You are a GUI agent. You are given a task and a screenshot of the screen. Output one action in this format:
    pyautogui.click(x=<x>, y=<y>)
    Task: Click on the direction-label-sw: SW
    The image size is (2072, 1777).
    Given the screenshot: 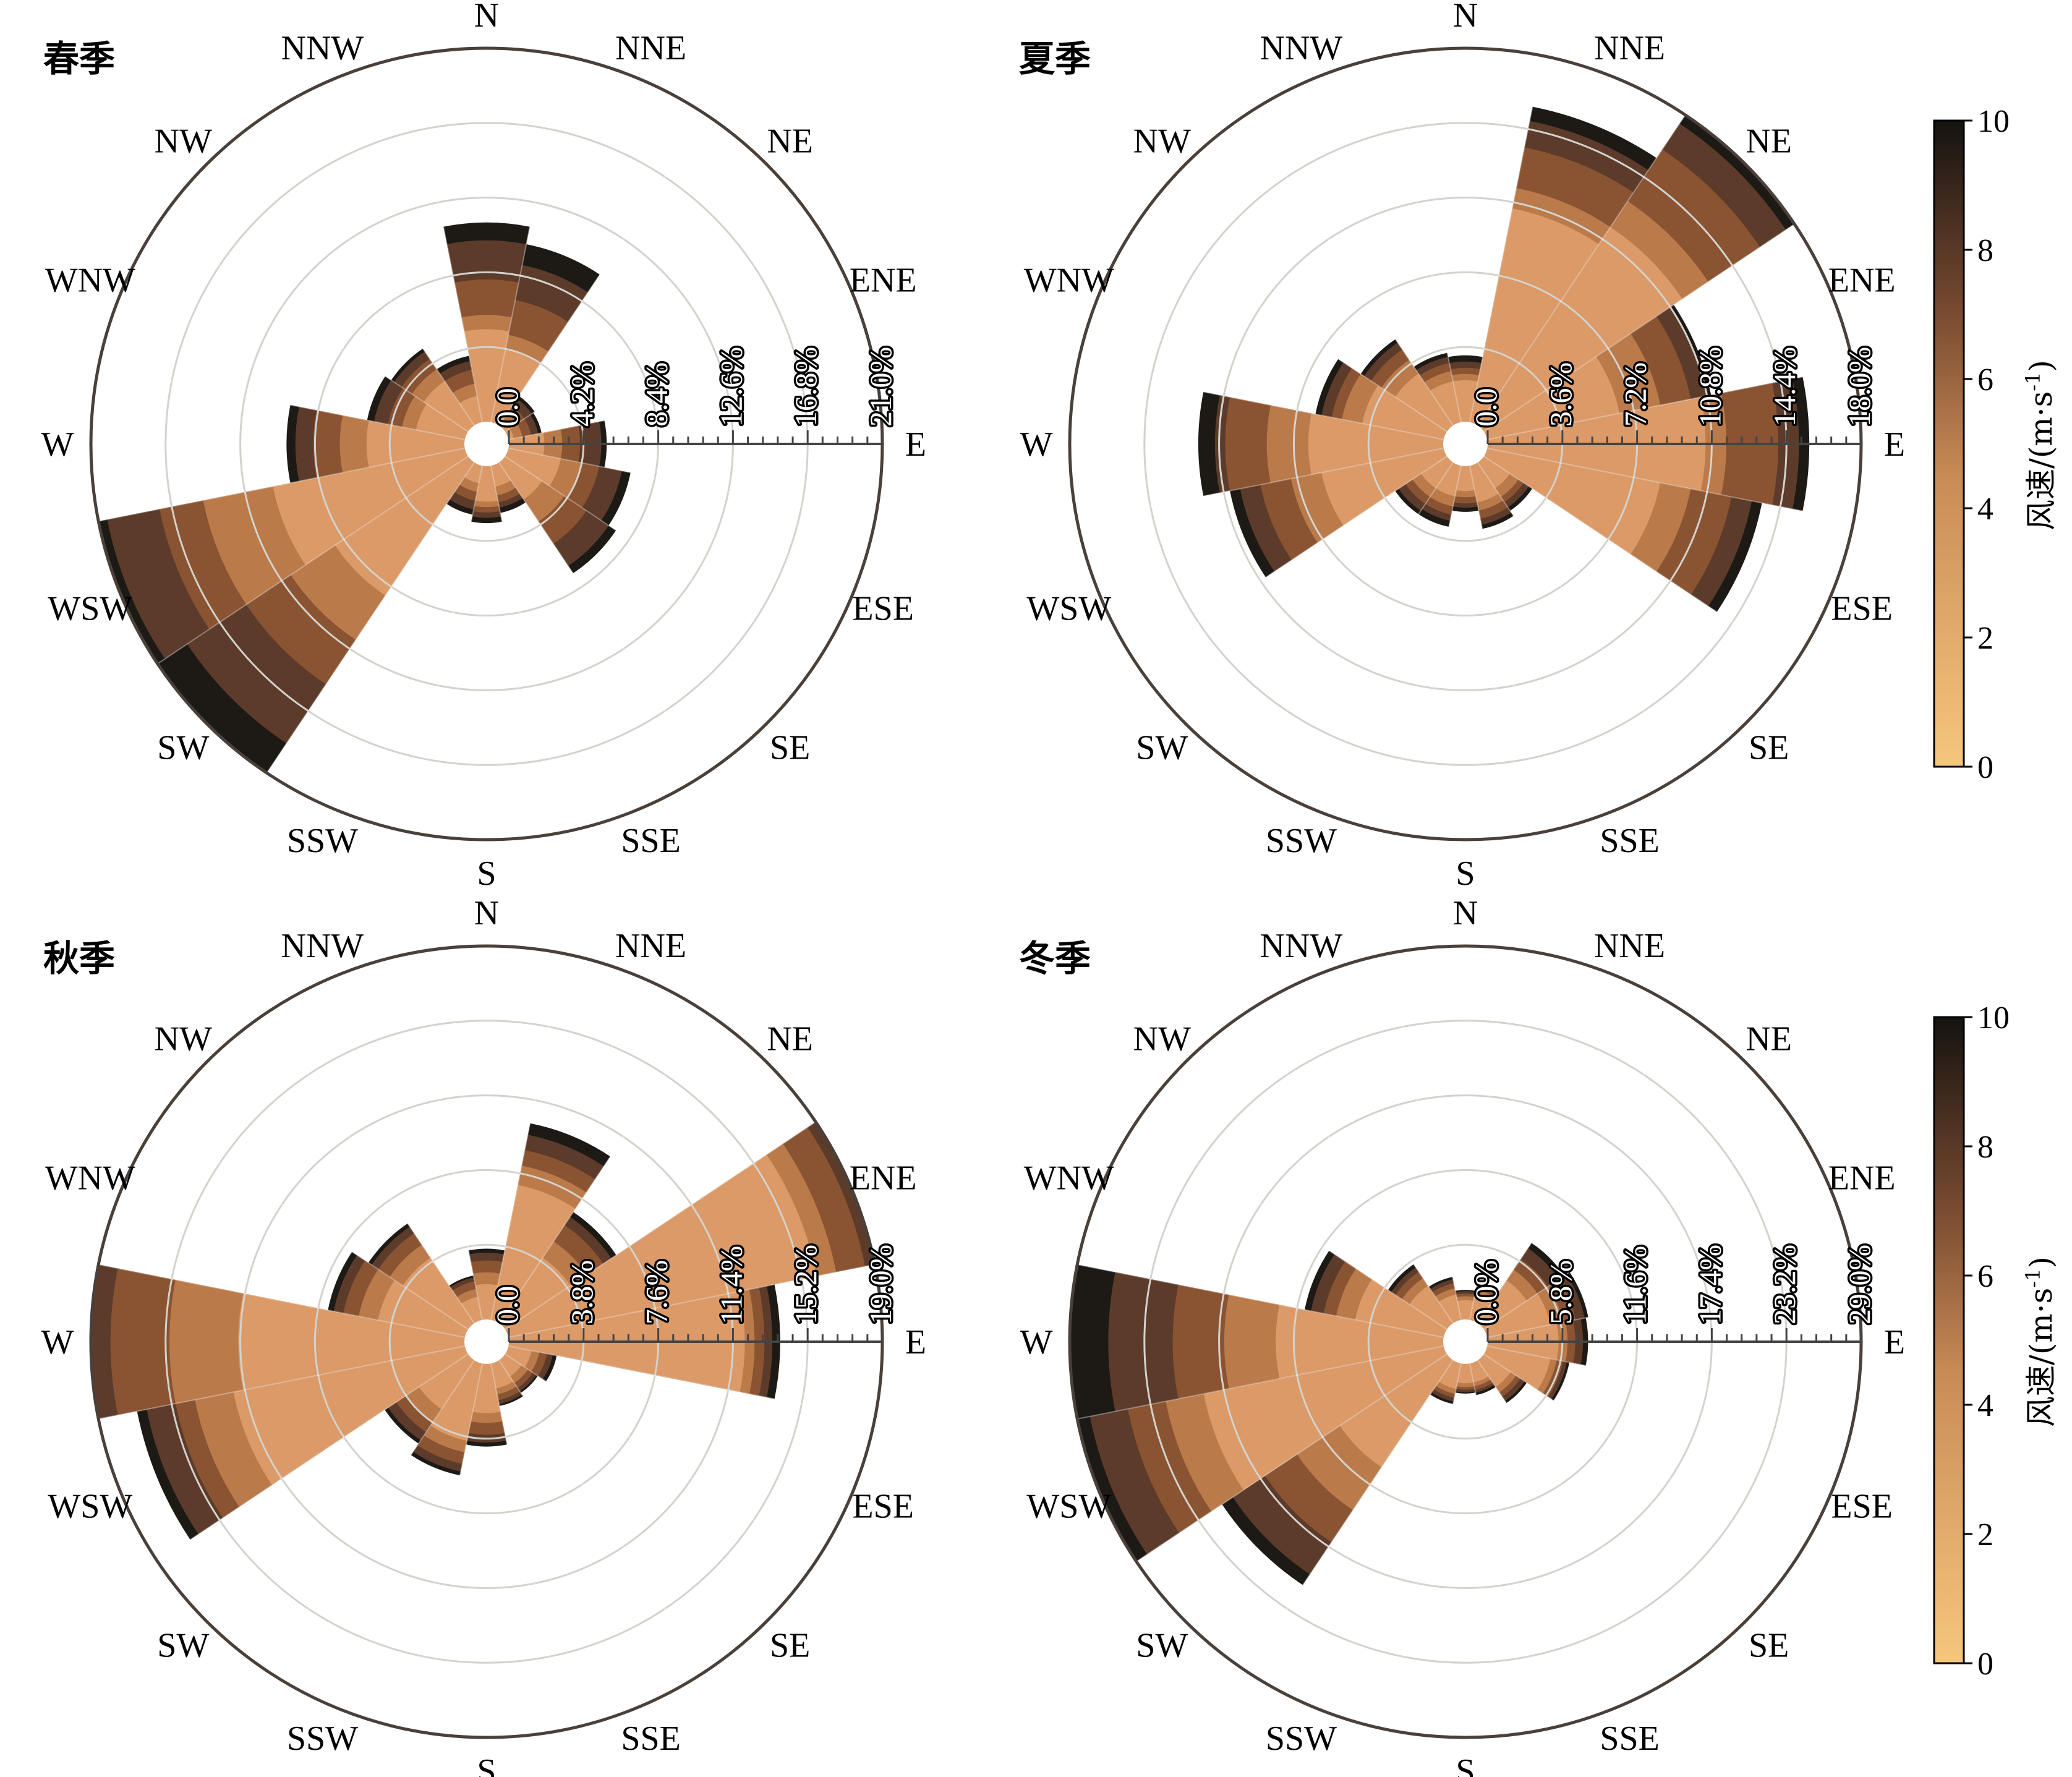 What is the action you would take?
    pyautogui.click(x=183, y=748)
    